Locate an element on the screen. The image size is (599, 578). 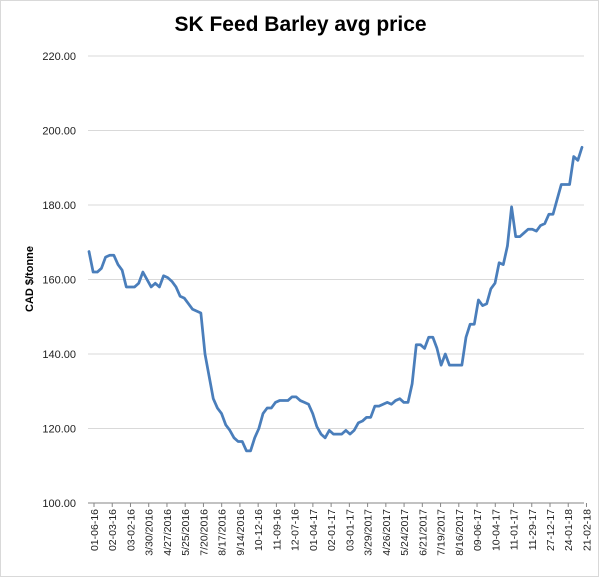
y-axis-label: CAD $/tonne is located at coordinates (30, 279).